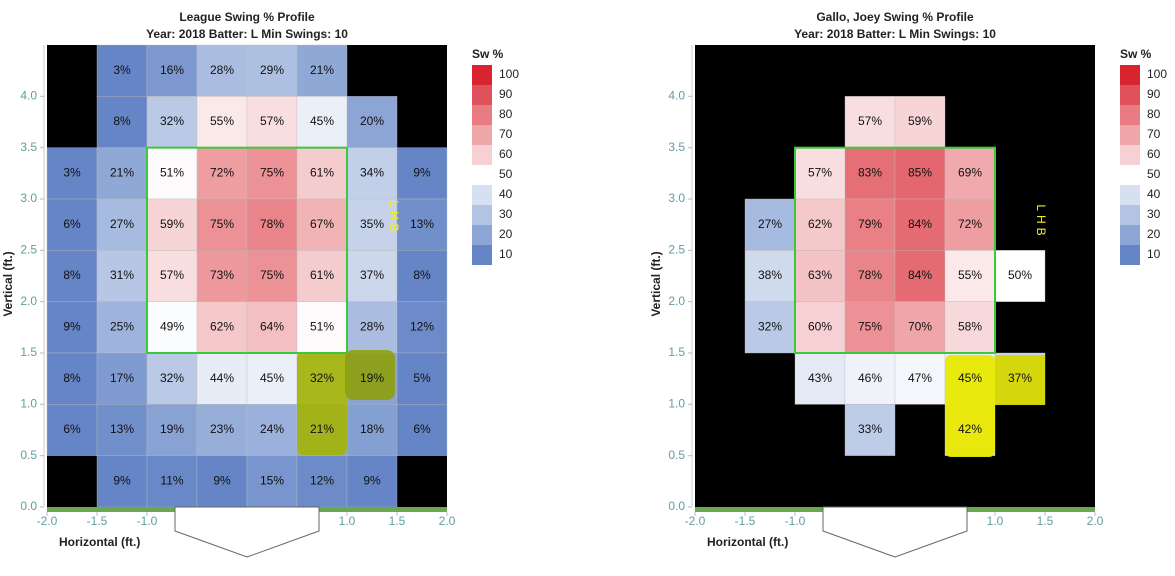 The width and height of the screenshot is (1175, 576). I want to click on cell-label: 62%, so click(820, 224).